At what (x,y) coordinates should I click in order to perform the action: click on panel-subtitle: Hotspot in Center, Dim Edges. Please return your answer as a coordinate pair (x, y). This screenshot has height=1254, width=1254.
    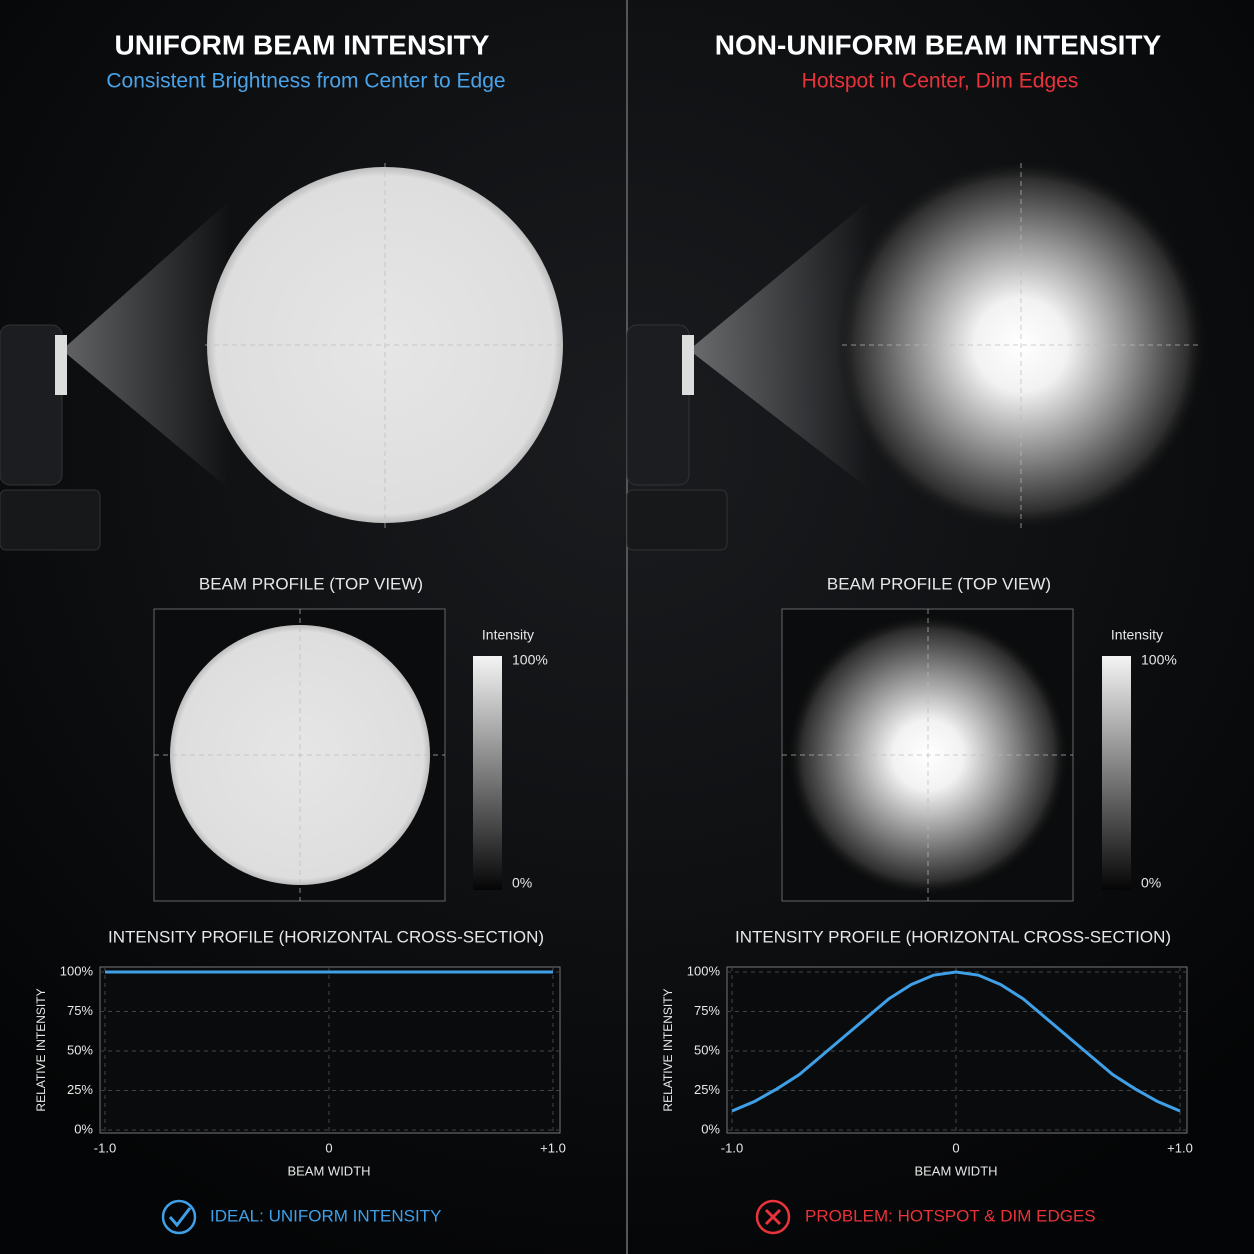
    Looking at the image, I should click on (940, 81).